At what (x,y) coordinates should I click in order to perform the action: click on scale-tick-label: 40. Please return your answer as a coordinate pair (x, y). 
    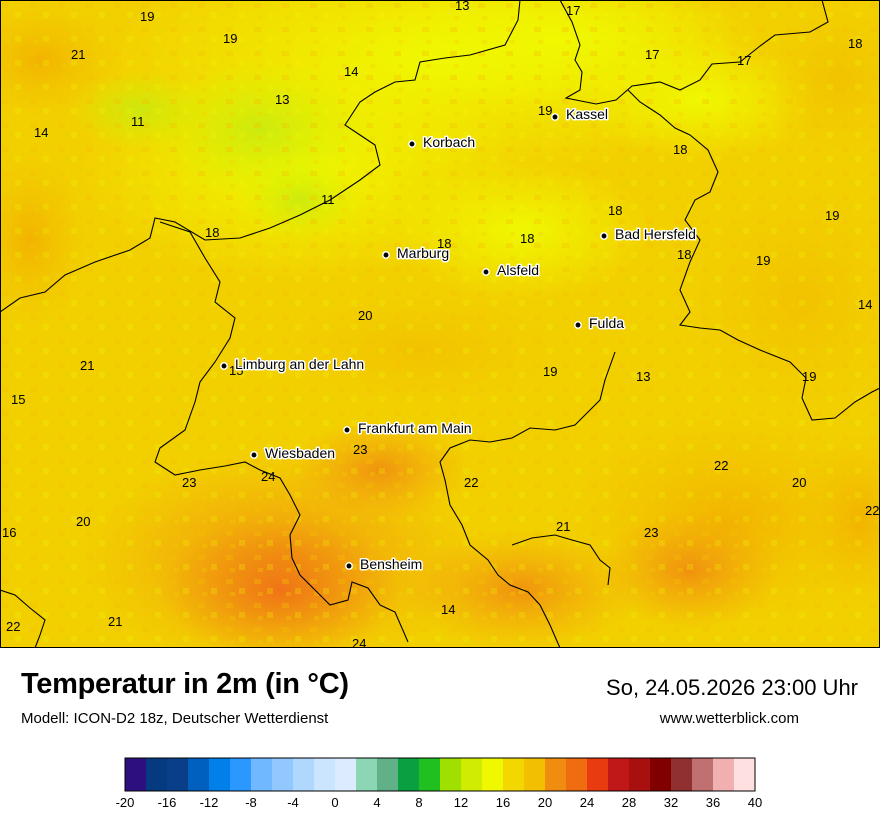
    Looking at the image, I should click on (755, 802).